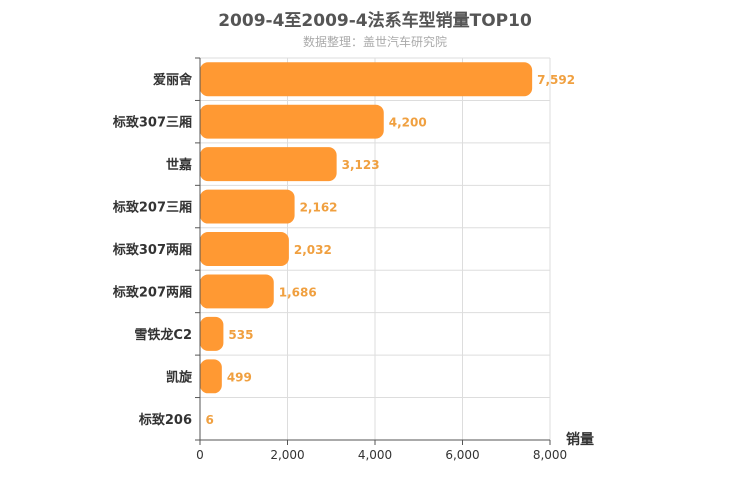 The height and width of the screenshot is (500, 750). Describe the element at coordinates (152, 292) in the screenshot. I see `category-label: 标致207两厢` at that location.